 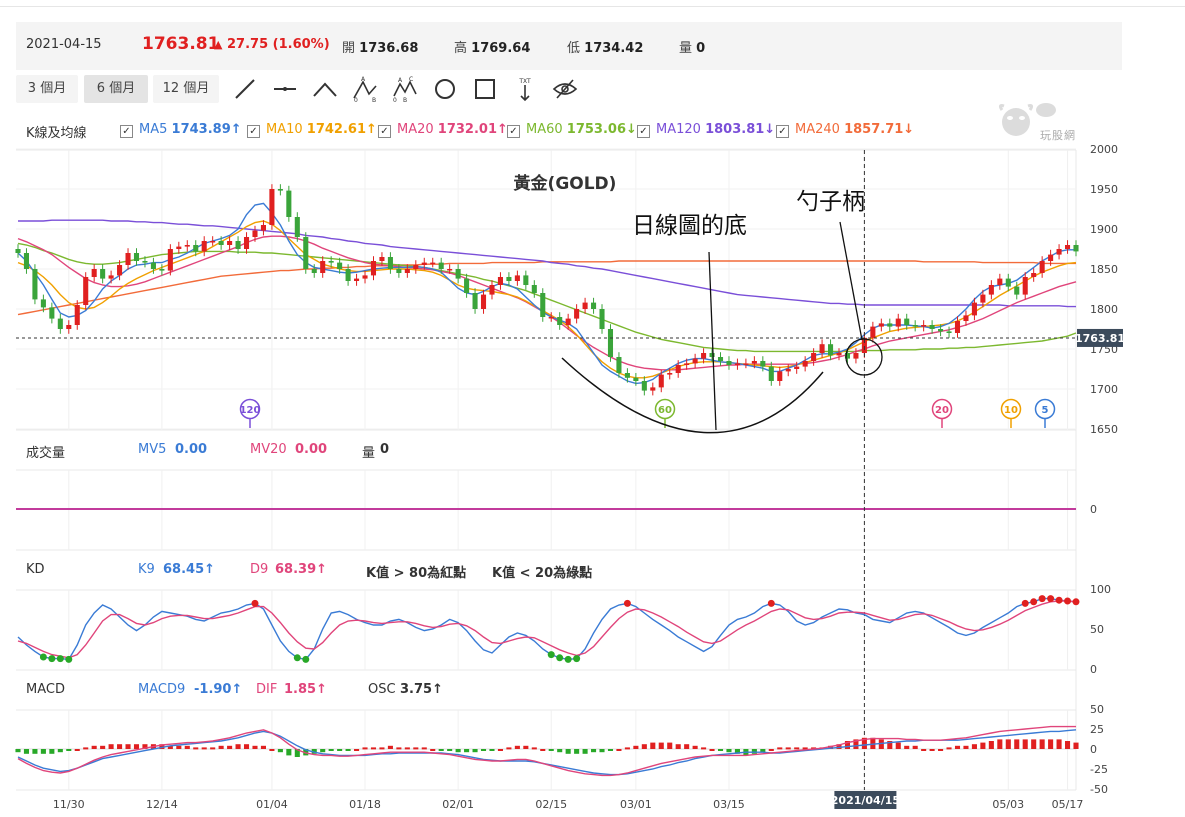 I want to click on kd-tick-label: 100, so click(x=1100, y=589).